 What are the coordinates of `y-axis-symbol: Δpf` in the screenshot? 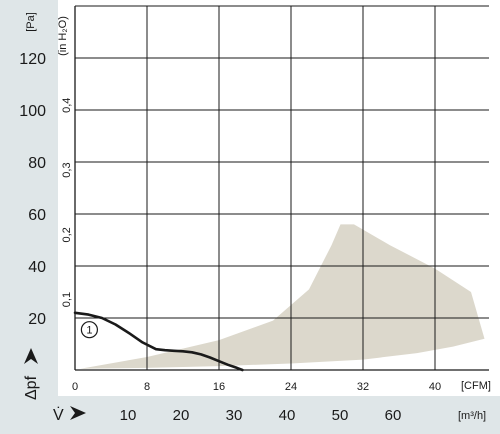 It's located at (31, 387).